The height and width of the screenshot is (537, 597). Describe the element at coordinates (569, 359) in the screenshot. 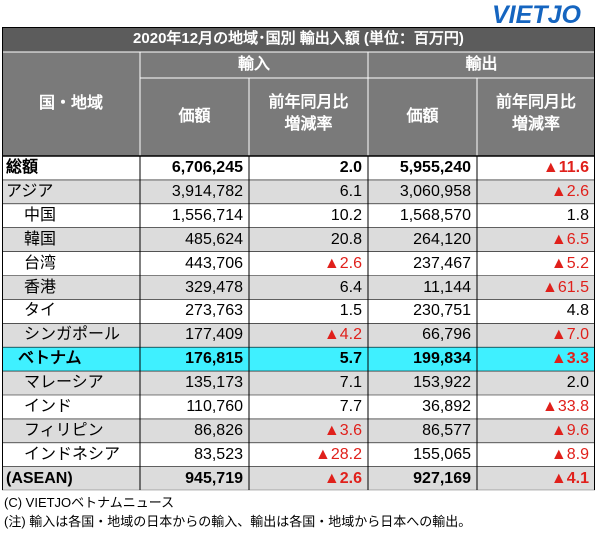

I see `negative-value: ▲3.3` at that location.